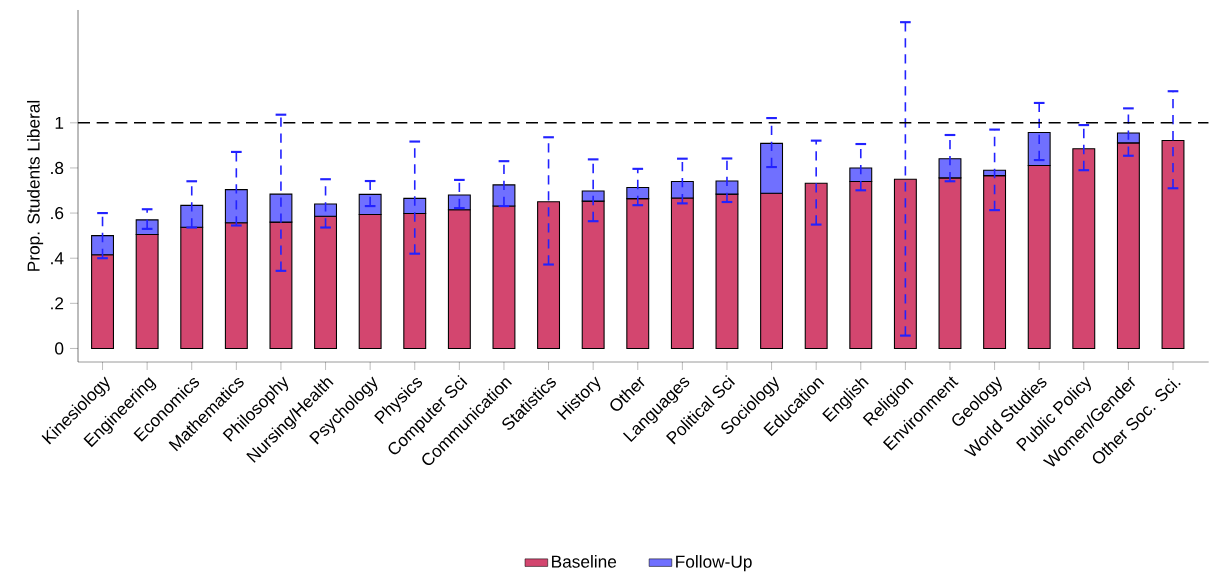 Image resolution: width=1209 pixels, height=577 pixels. Describe the element at coordinates (57, 213) in the screenshot. I see `y-tick-label: .6` at that location.